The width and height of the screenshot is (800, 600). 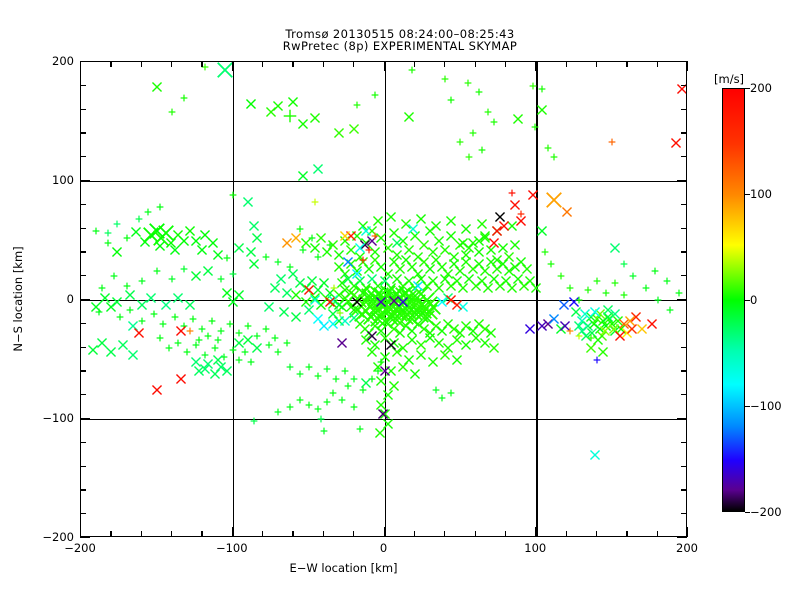 I want to click on y-axis-title: N−S location [km], so click(x=18, y=299).